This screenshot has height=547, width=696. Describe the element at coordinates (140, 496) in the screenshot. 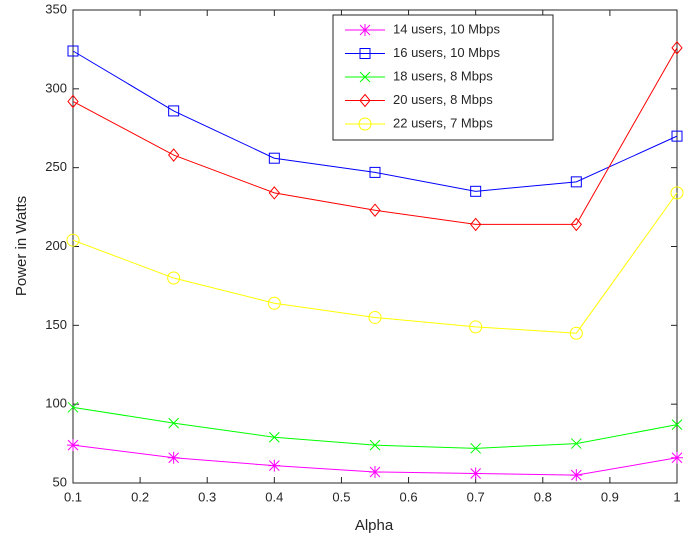

I see `x-tick-label: 0.2` at that location.